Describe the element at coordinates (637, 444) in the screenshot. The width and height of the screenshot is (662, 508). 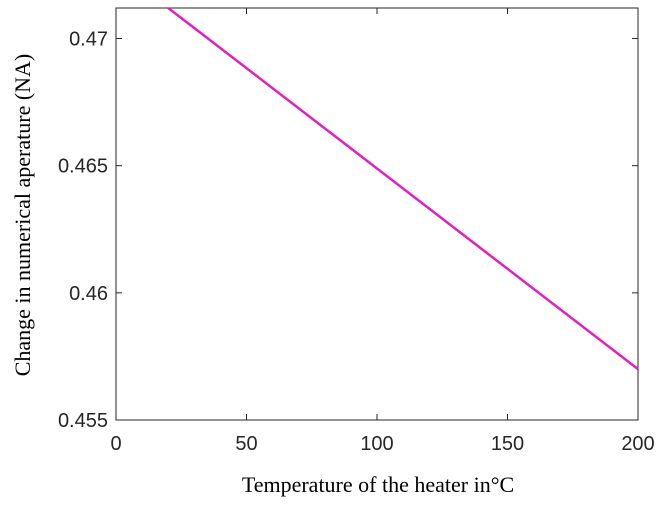
I see `x-tick-label: 200` at that location.